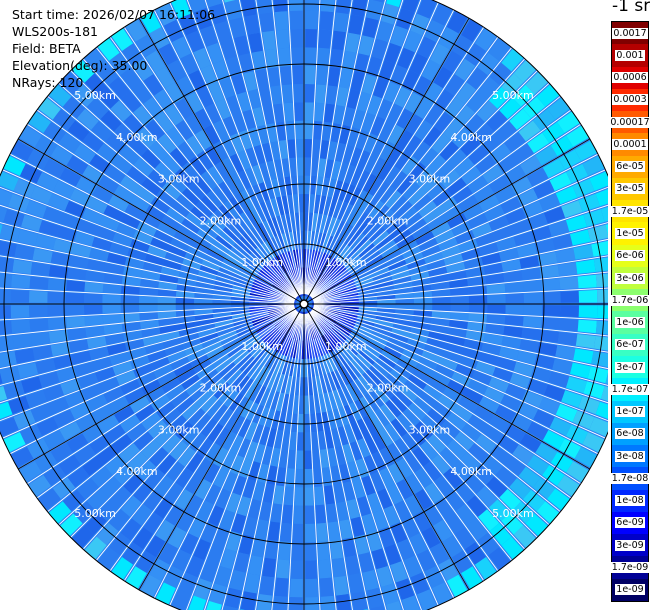 The height and width of the screenshot is (610, 650). I want to click on azimuth-line, so click(161, 386).